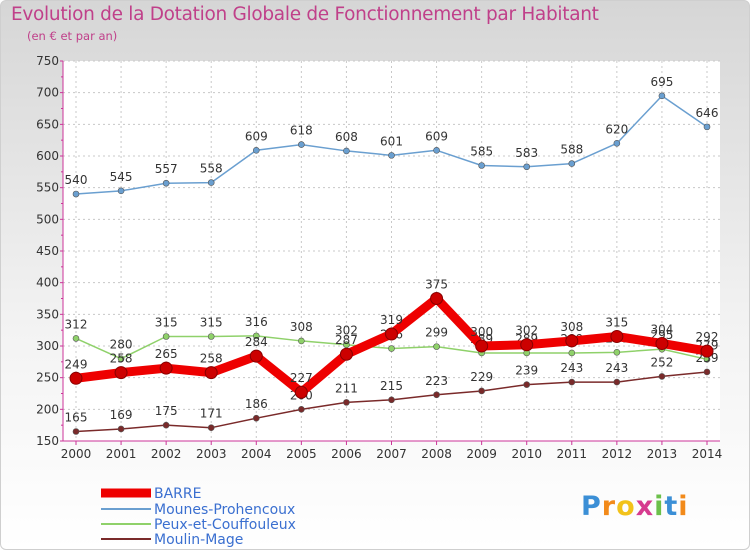 The height and width of the screenshot is (550, 750). What do you see at coordinates (211, 414) in the screenshot?
I see `data-label-moulin-mage: 171` at bounding box center [211, 414].